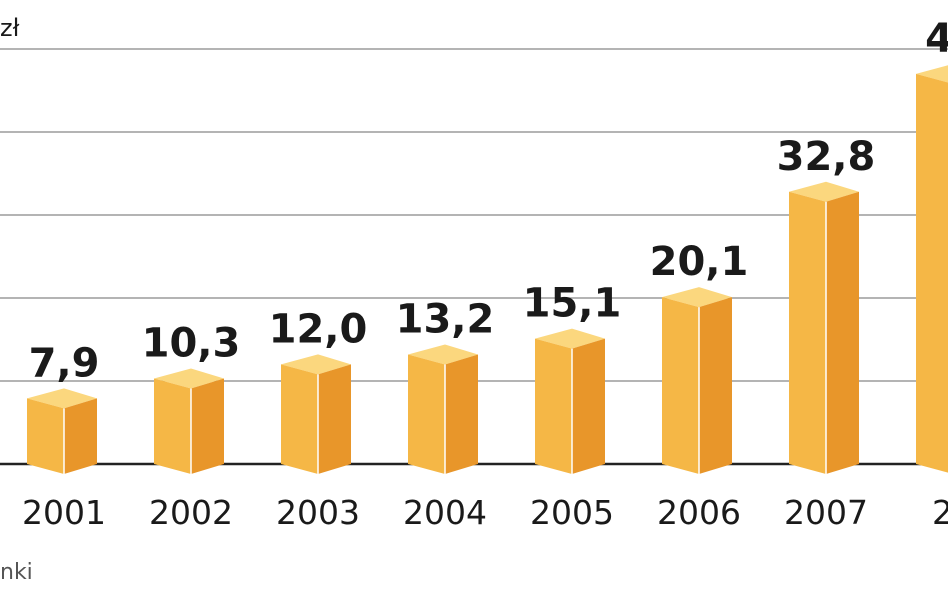 This screenshot has height=593, width=948. What do you see at coordinates (572, 512) in the screenshot?
I see `x-tick-label: 2005` at bounding box center [572, 512].